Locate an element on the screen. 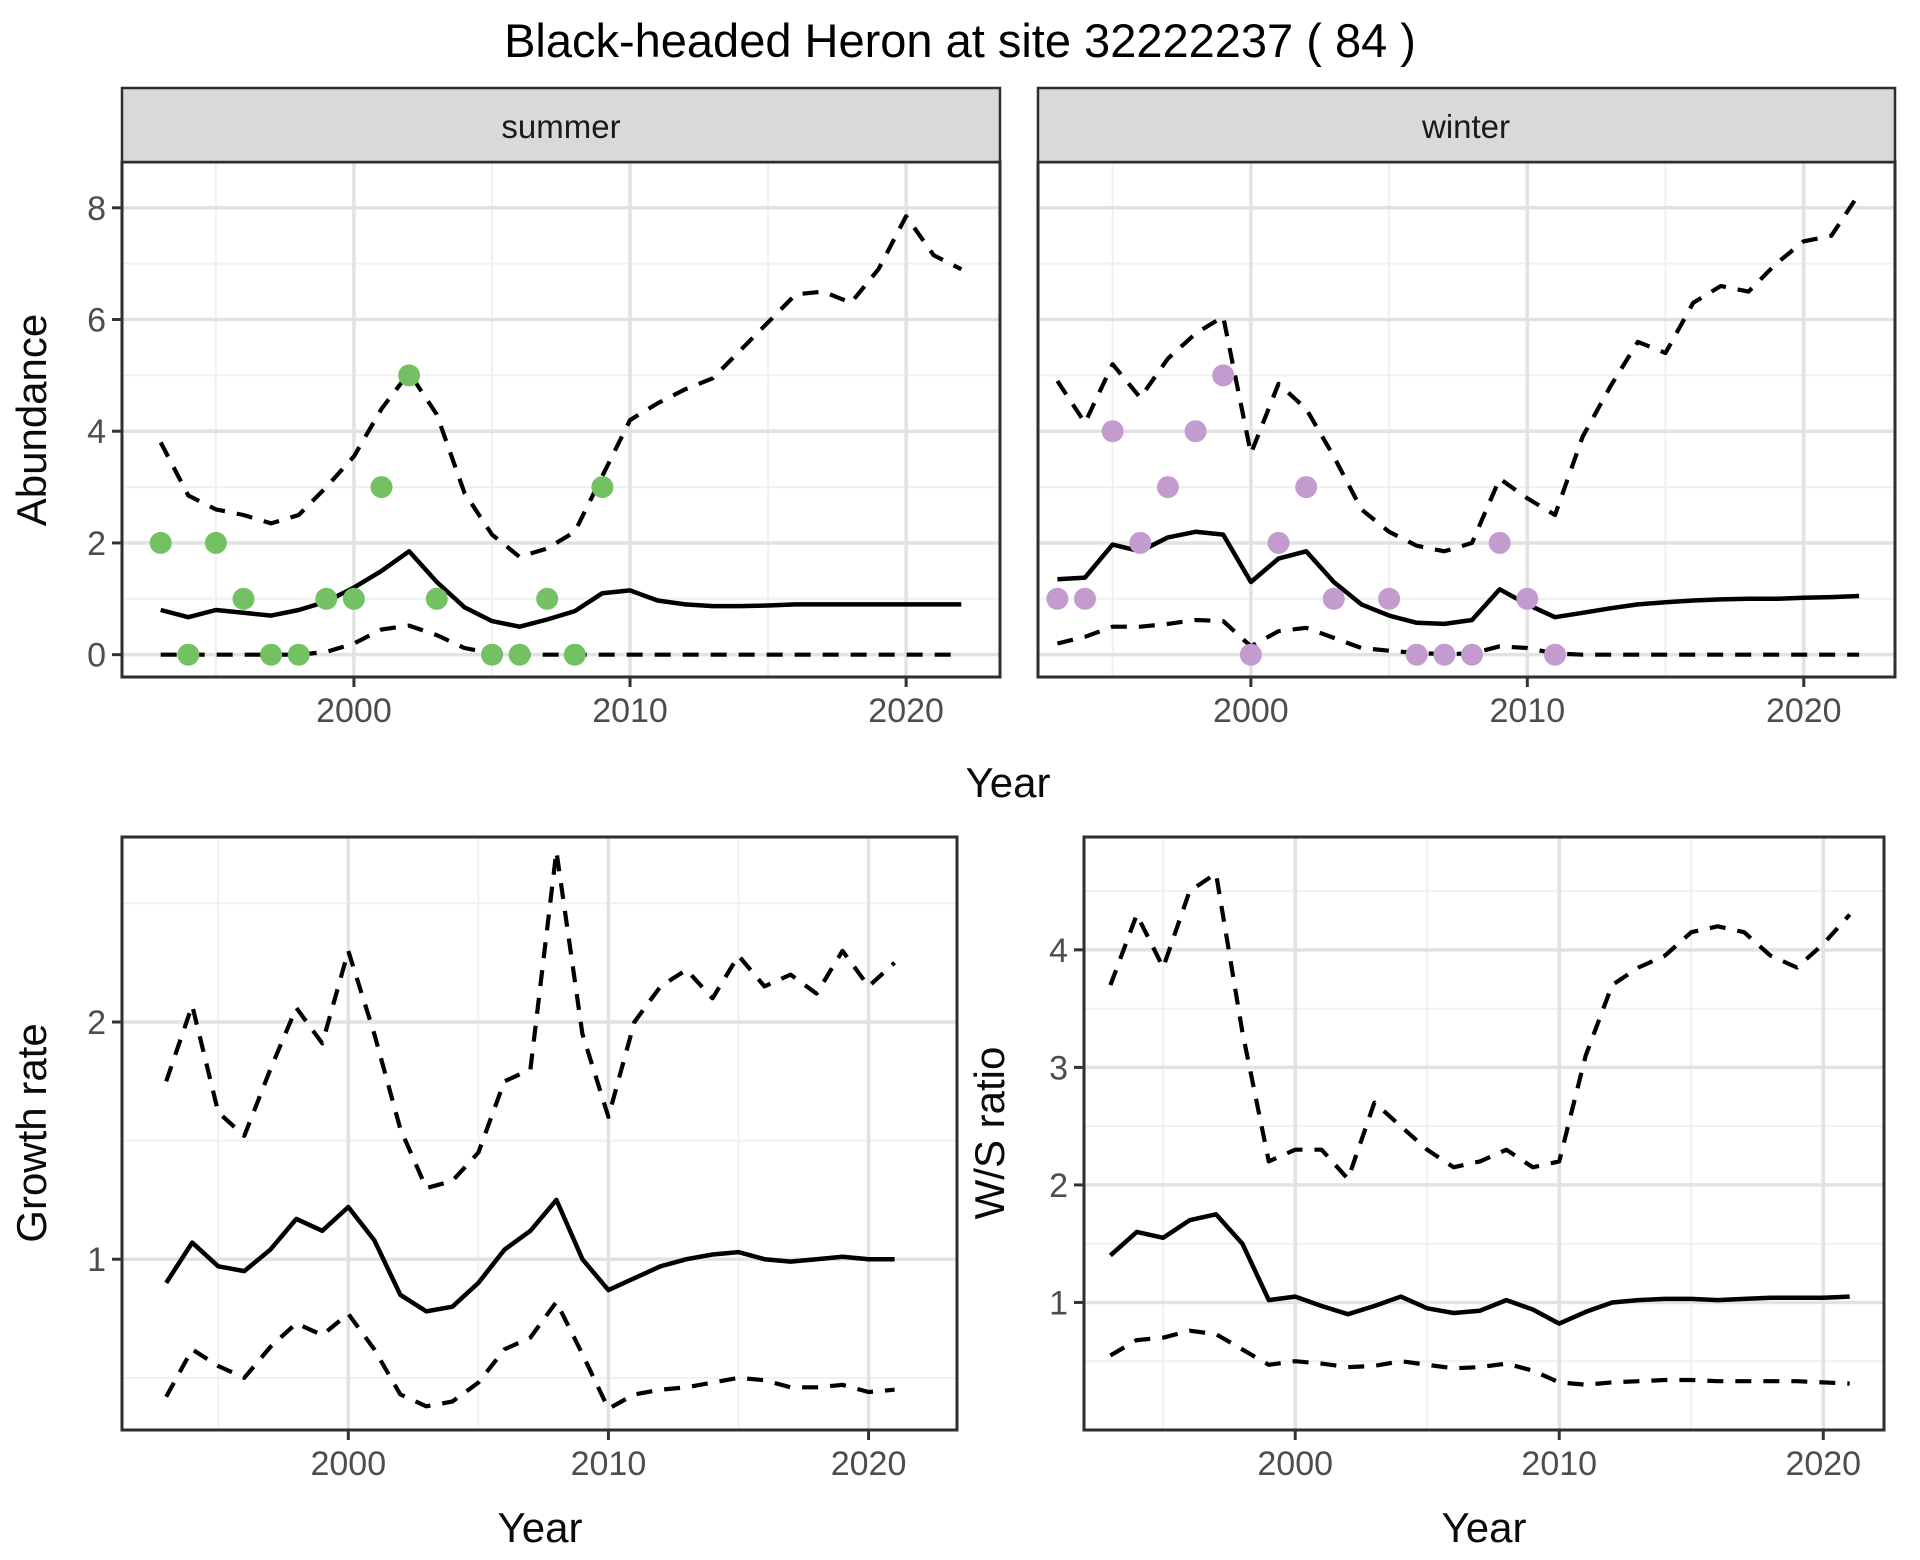 This screenshot has width=1920, height=1560. abundance-winter-upper-ci-line is located at coordinates (1458, 373).